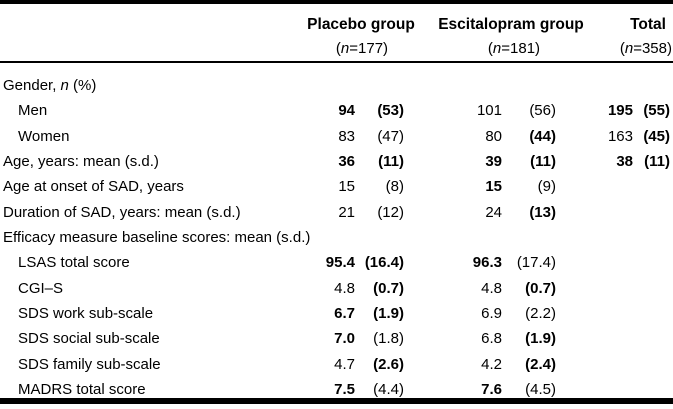 The image size is (673, 409). What do you see at coordinates (546, 187) in the screenshot?
I see `sd-or-percent-value: (9)` at bounding box center [546, 187].